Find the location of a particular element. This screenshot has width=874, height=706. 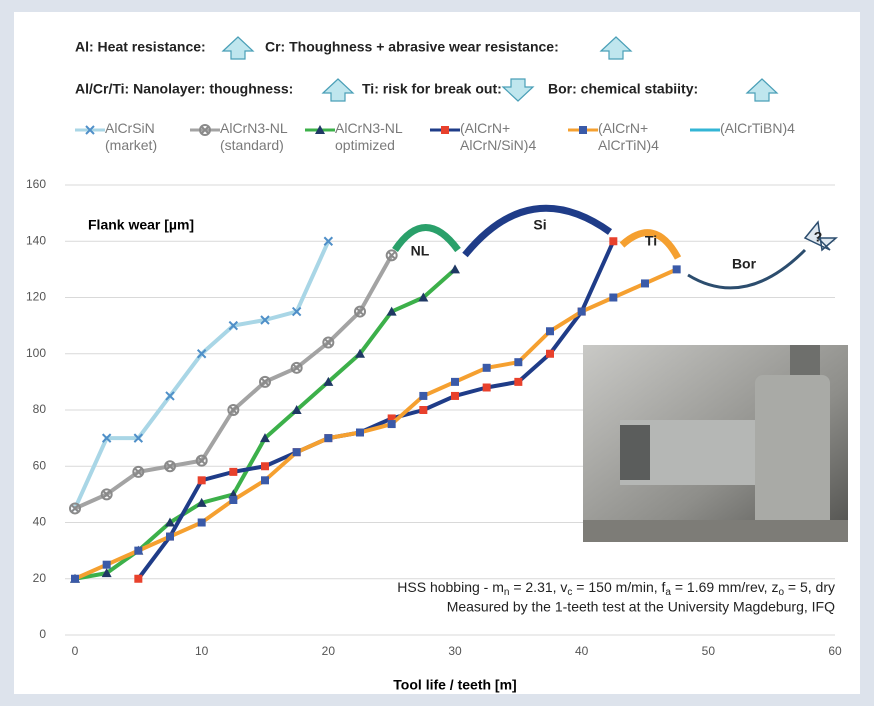

y-tick-label: 0 is located at coordinates (42, 634).